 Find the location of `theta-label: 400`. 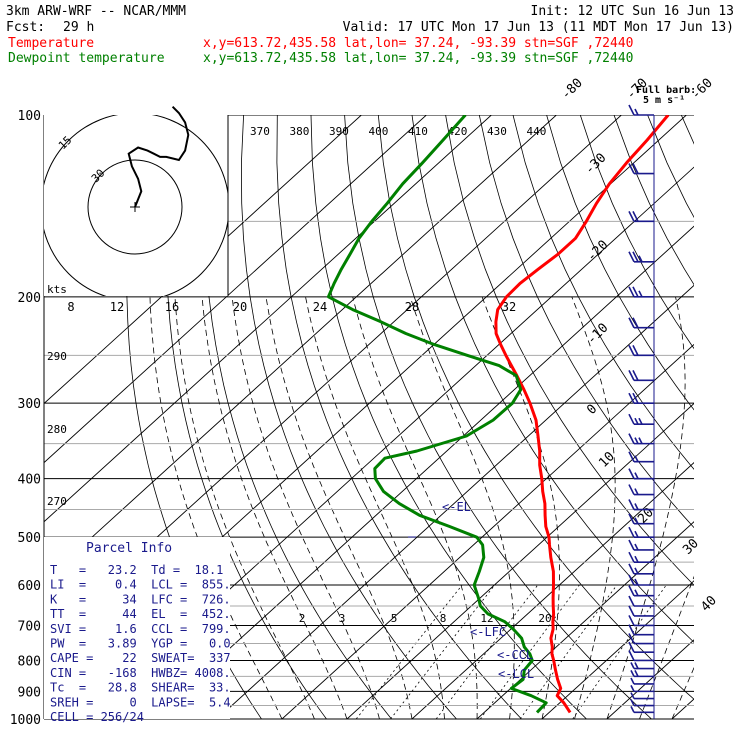

theta-label: 400 is located at coordinates (379, 131).